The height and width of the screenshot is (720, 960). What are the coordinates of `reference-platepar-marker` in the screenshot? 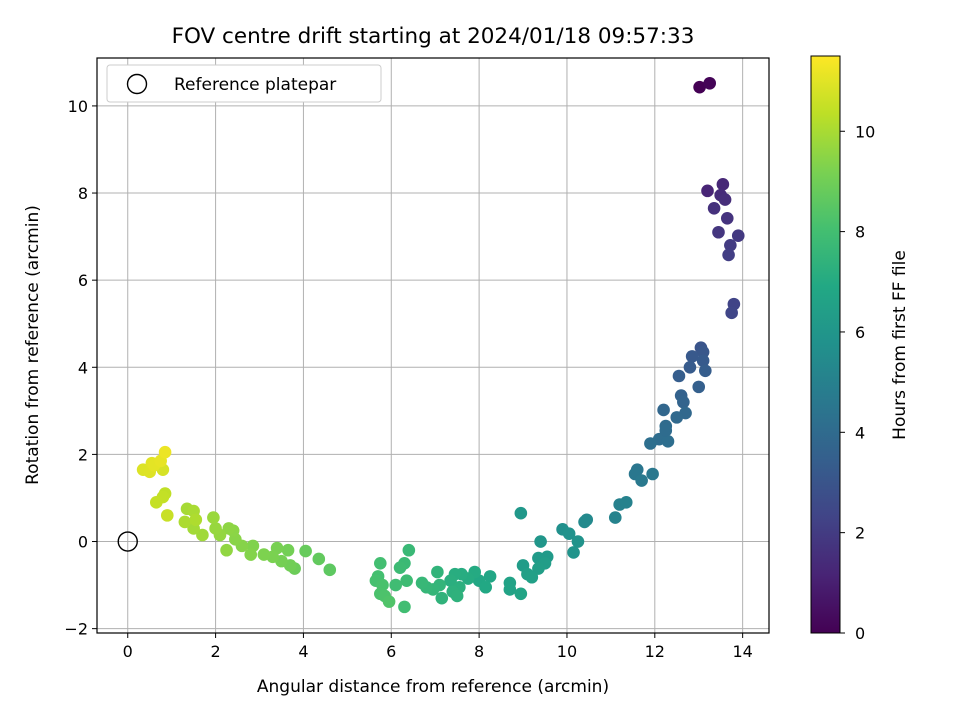 It's located at (127, 541).